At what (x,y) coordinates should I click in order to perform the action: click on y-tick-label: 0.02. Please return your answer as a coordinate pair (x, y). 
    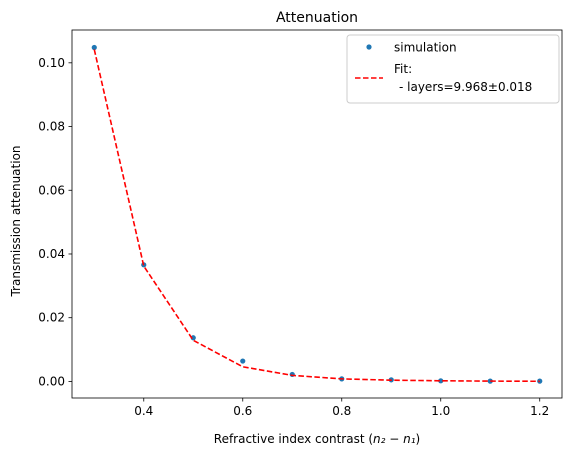
    Looking at the image, I should click on (51, 318).